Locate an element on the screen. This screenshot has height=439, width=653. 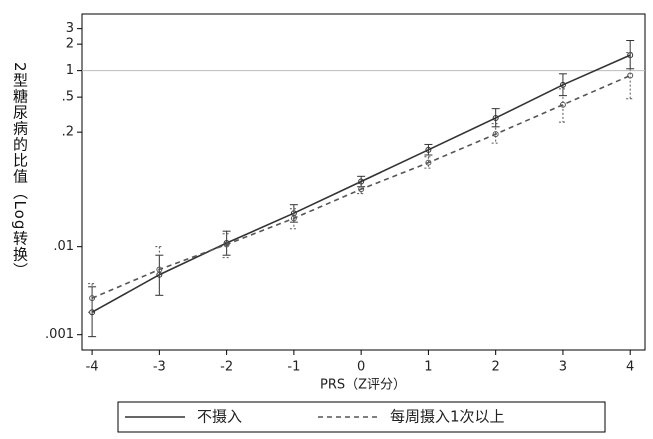
y-tick-label: .001 is located at coordinates (59, 334).